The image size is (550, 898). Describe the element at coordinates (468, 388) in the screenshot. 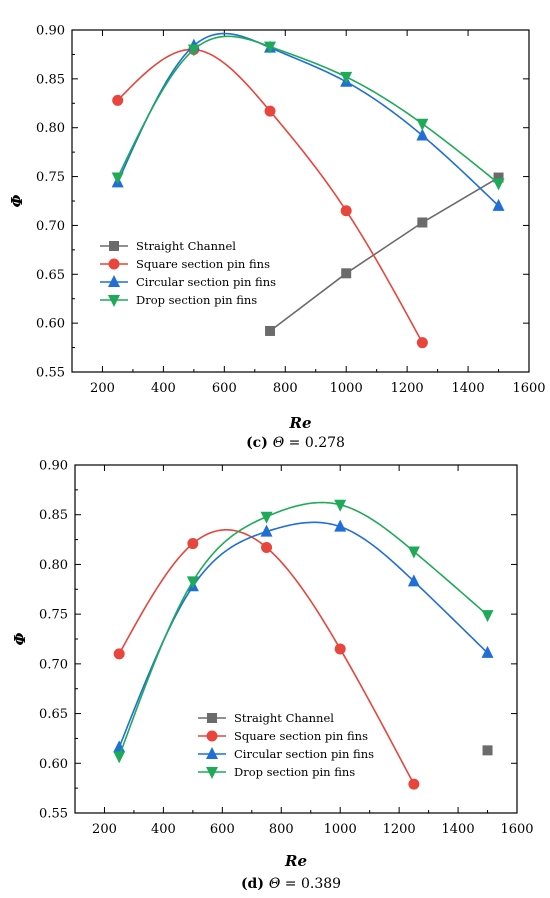

I see `x-tick-label: 1400` at that location.